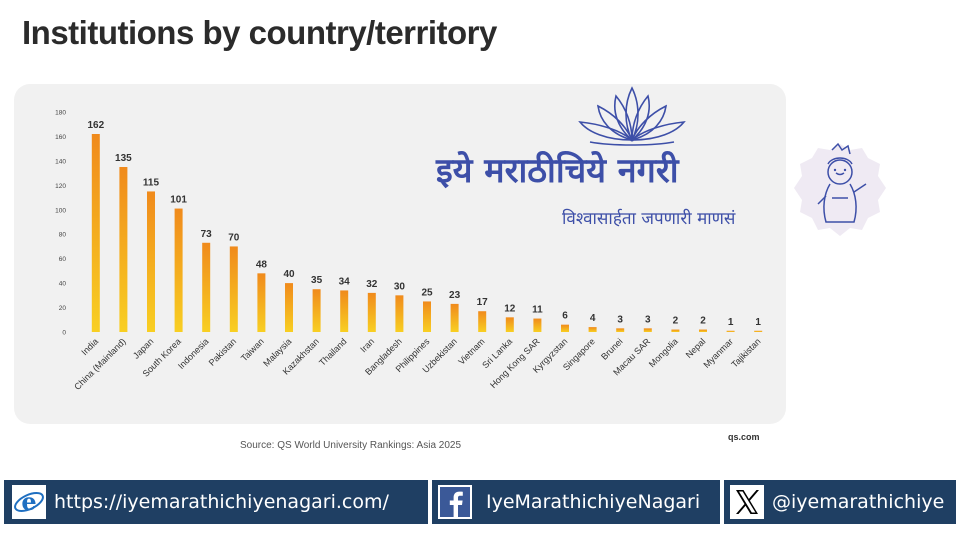 This screenshot has height=541, width=960. What do you see at coordinates (632, 116) in the screenshot?
I see `lotus-icon` at bounding box center [632, 116].